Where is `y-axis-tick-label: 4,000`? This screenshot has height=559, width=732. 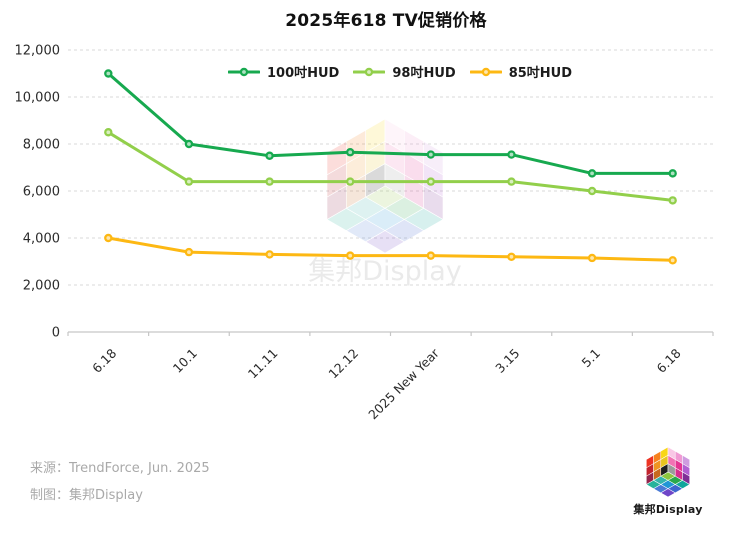
y-axis-tick-label: 4,000 is located at coordinates (41, 239).